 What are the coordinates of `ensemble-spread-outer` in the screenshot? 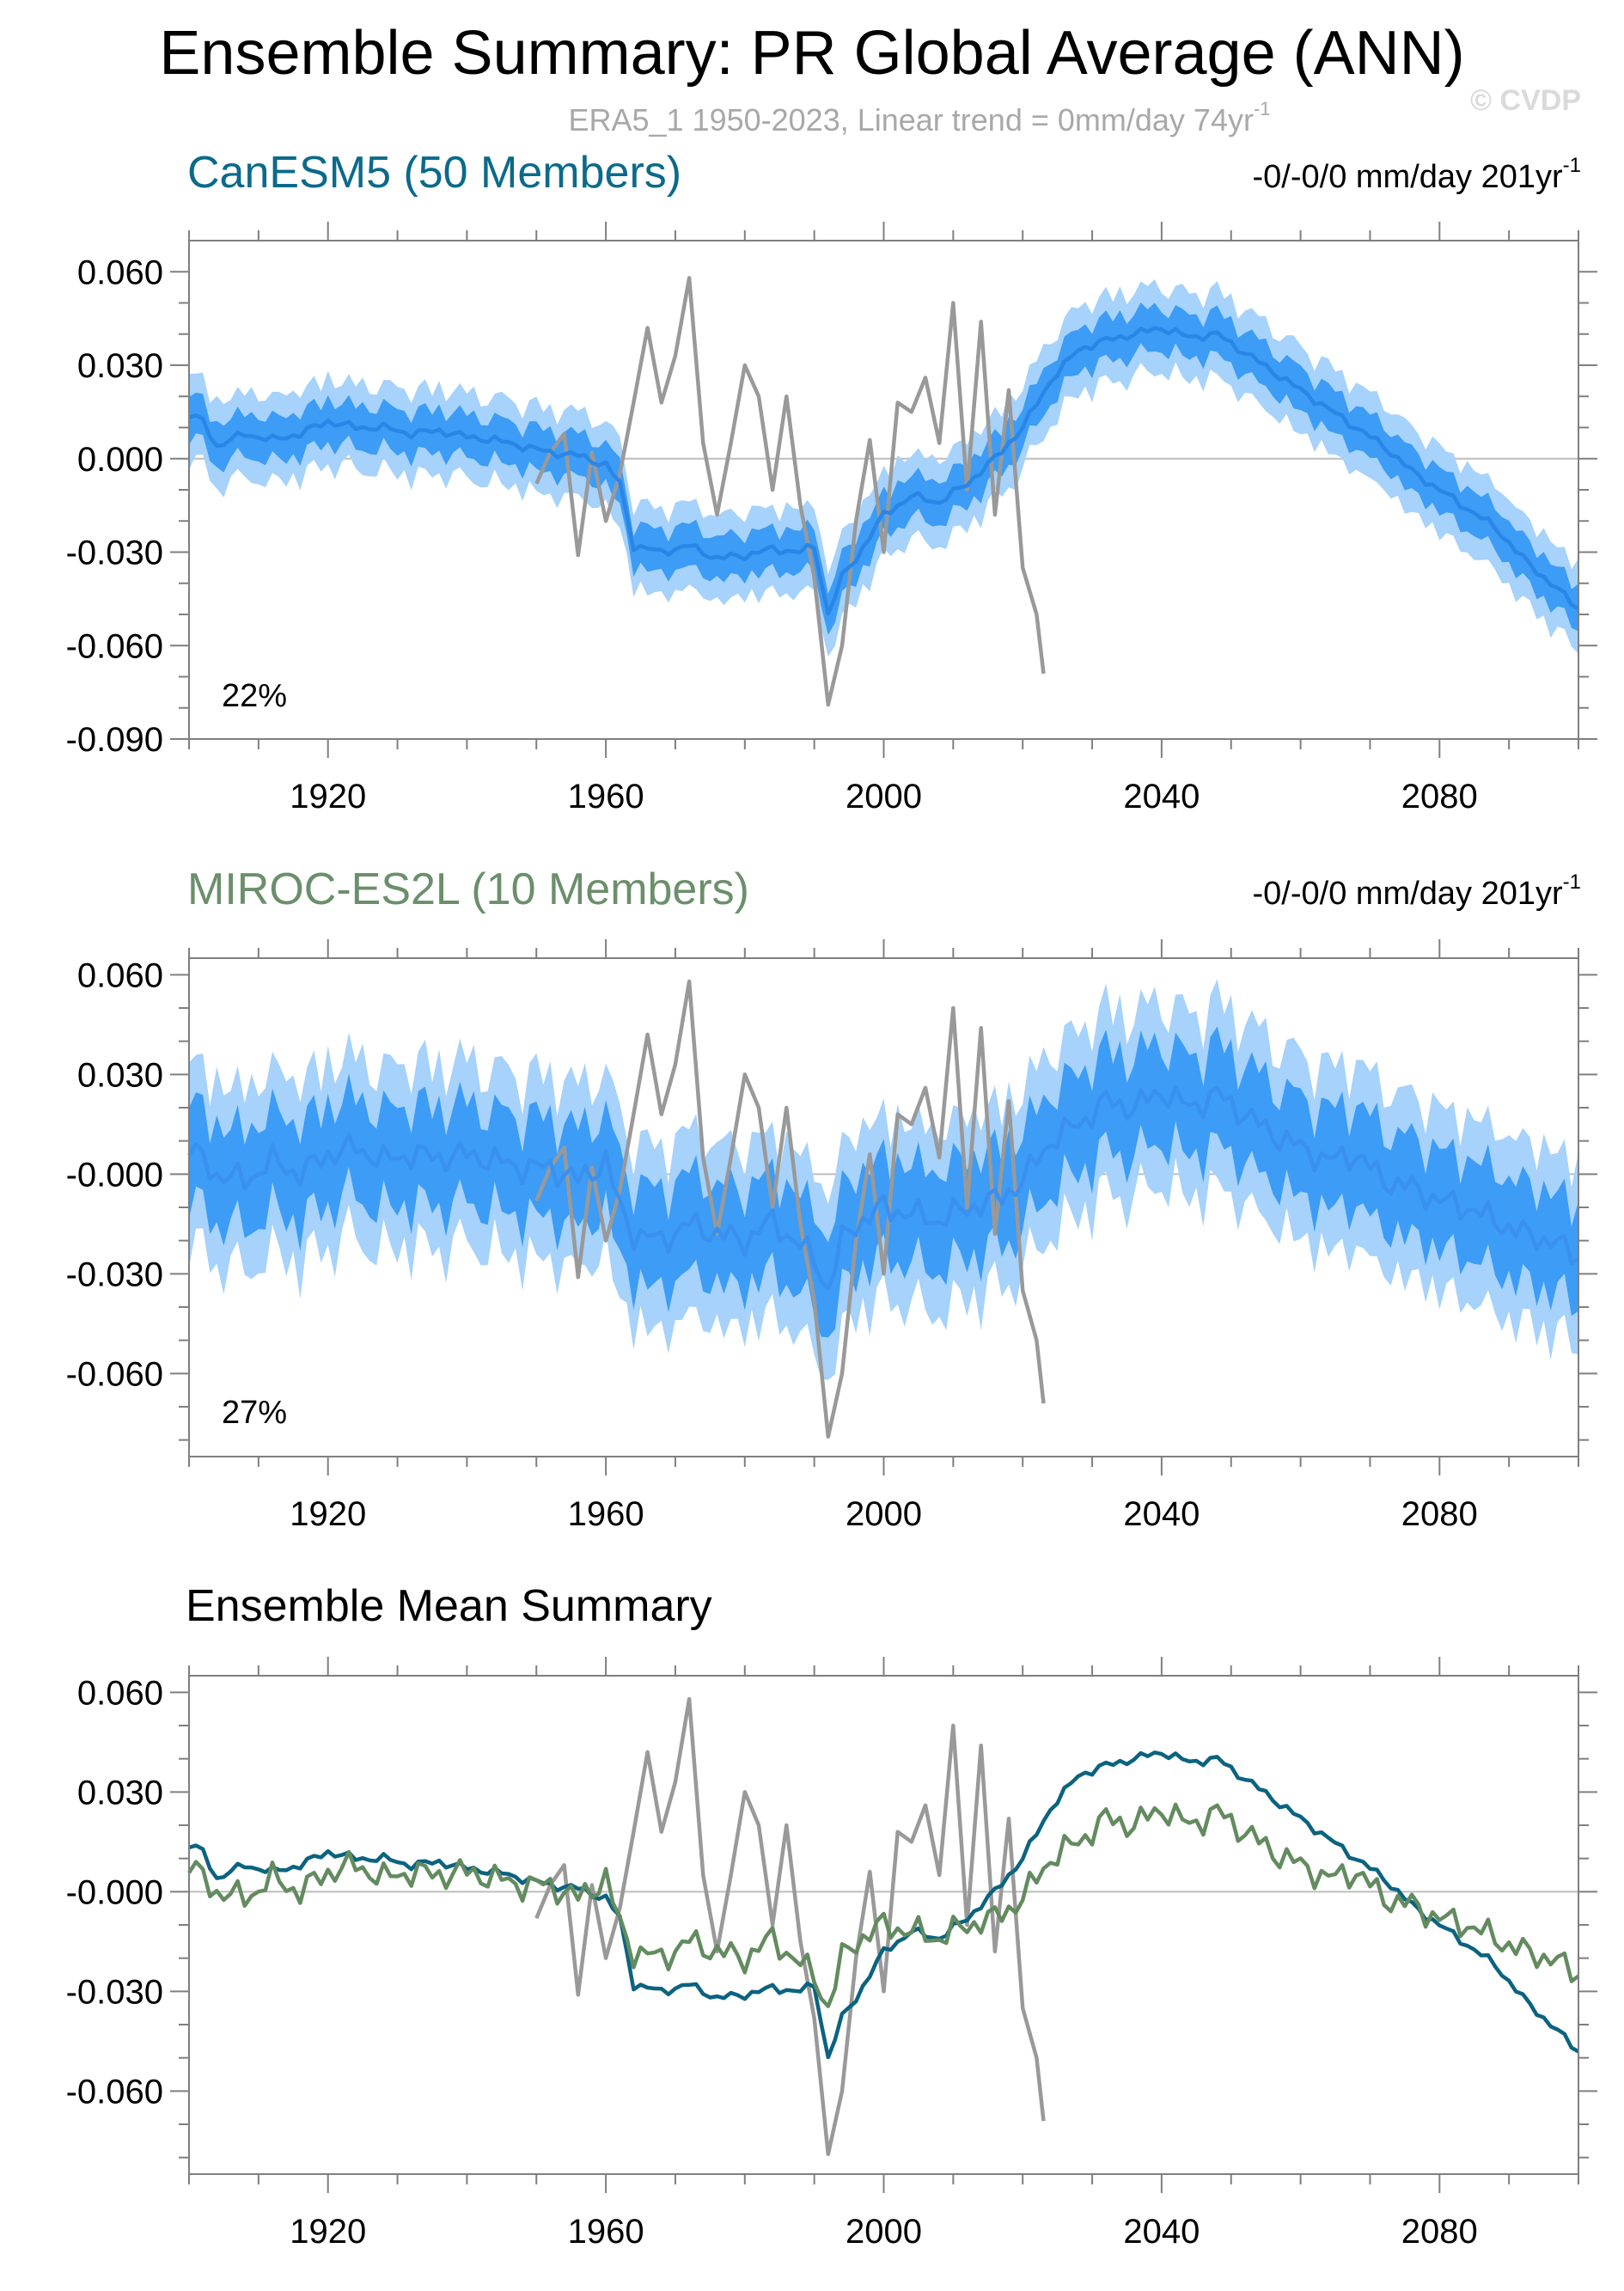 It's located at (883, 468).